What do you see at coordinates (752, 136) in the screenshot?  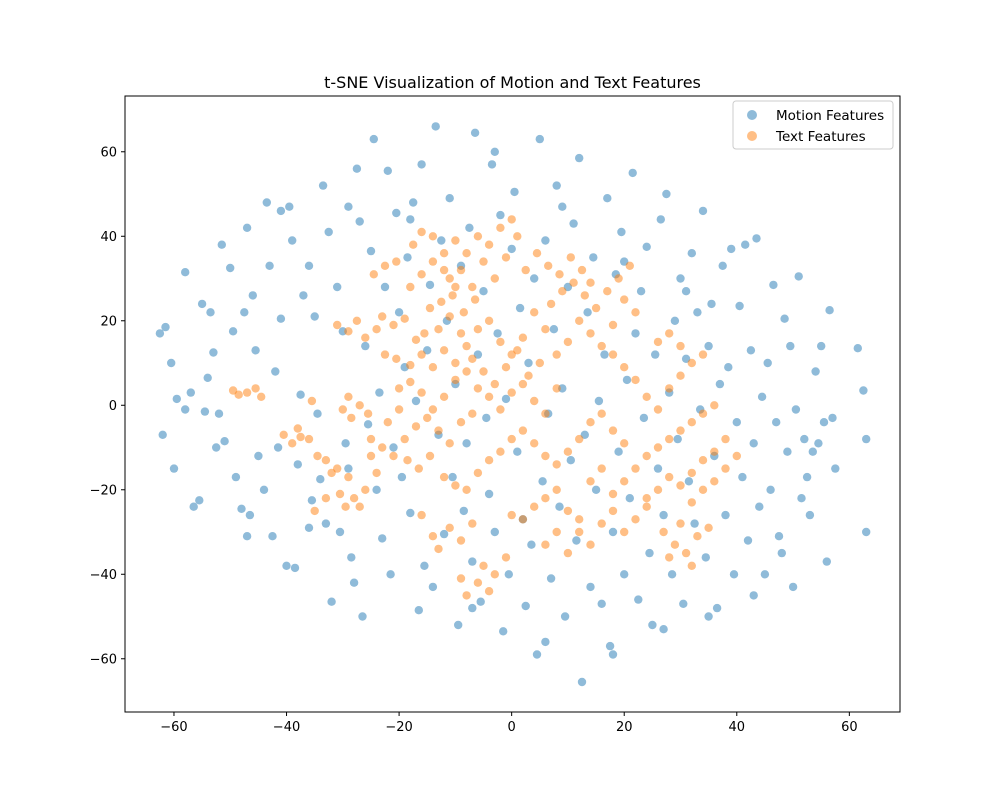 I see `legend-marker-text` at bounding box center [752, 136].